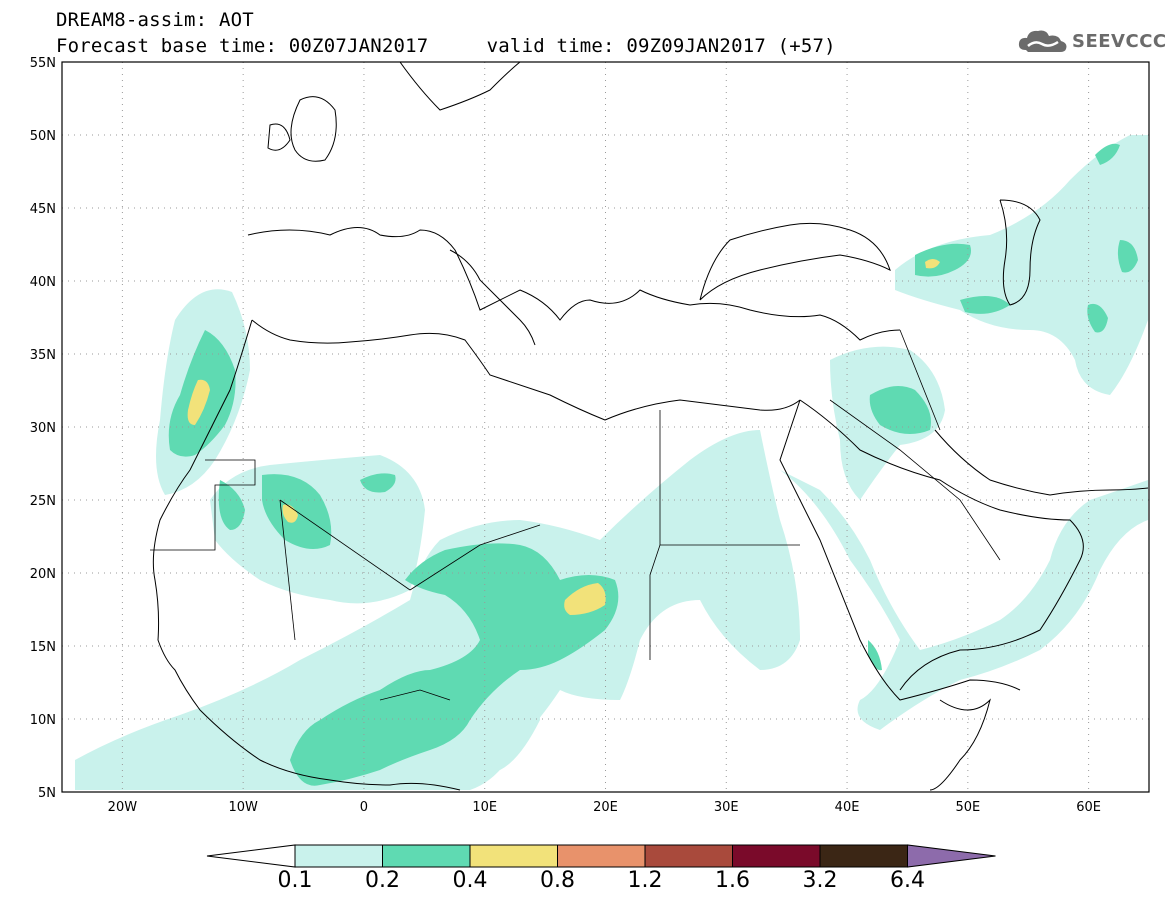  I want to click on lat-tick-label: 25N, so click(43, 501).